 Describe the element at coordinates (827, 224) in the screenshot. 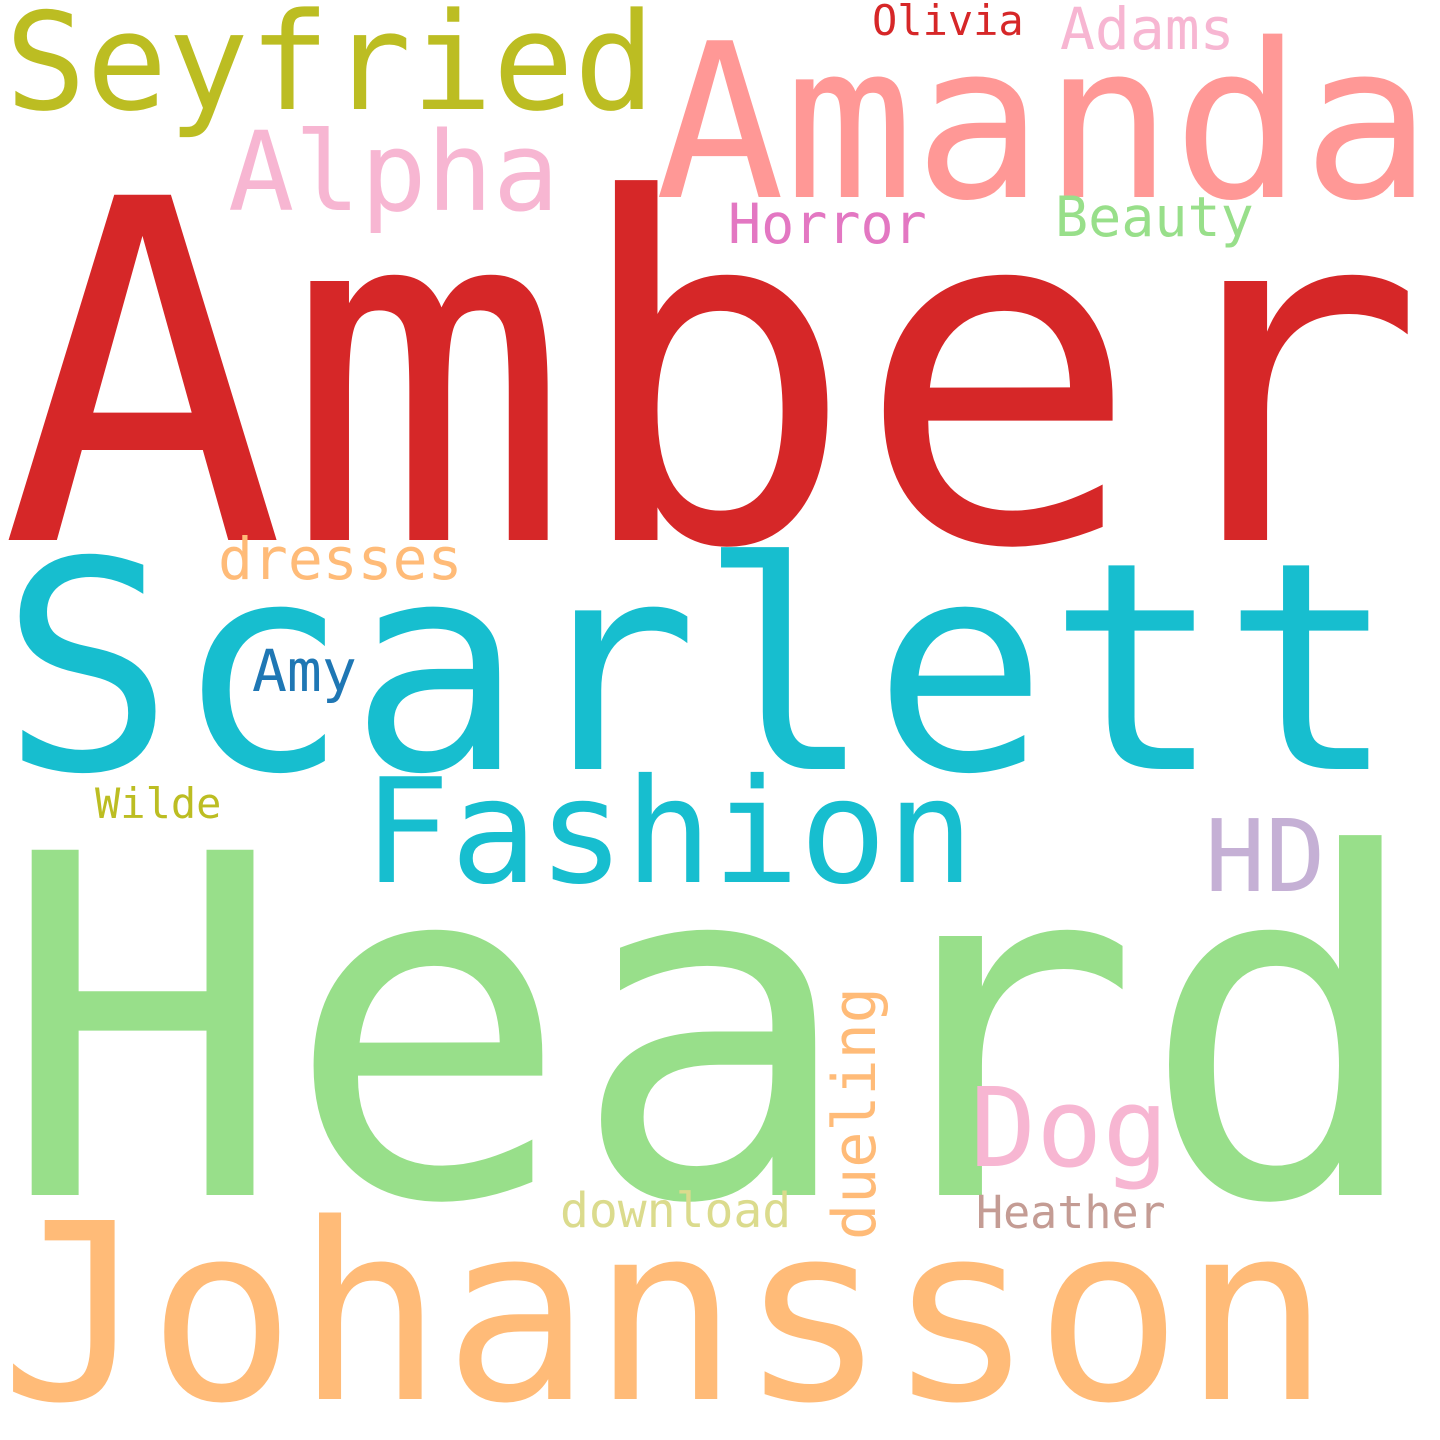

I see `word-horror: Horror` at that location.